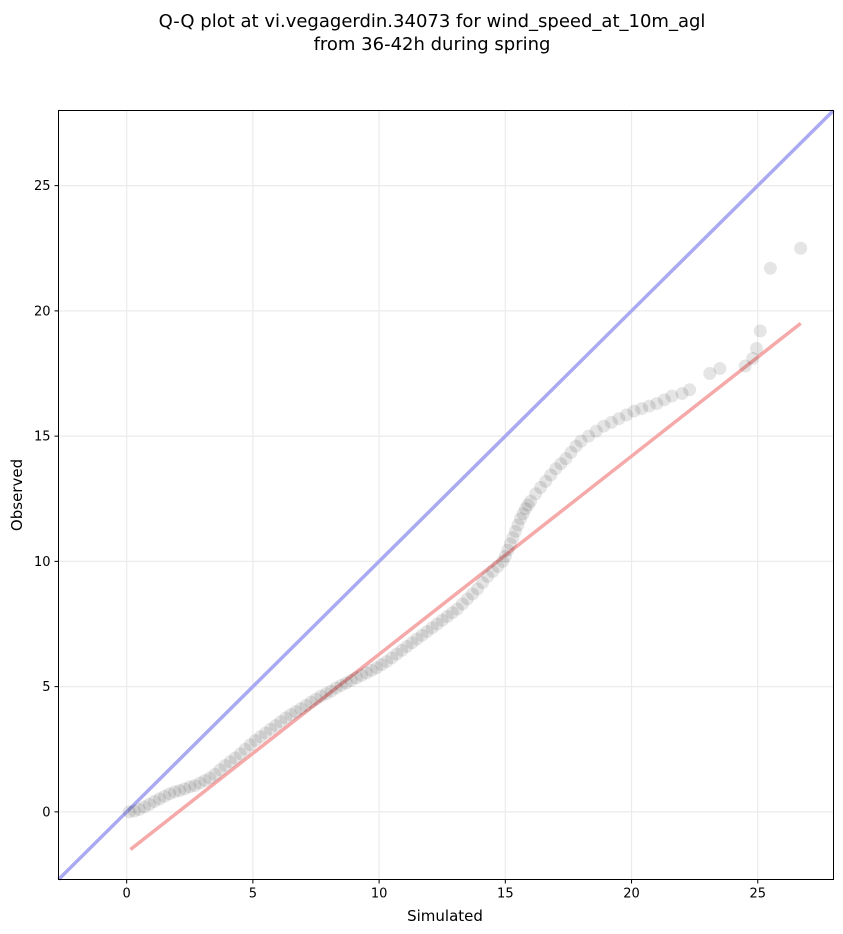  Describe the element at coordinates (42, 186) in the screenshot. I see `y-tick-label: 25` at that location.